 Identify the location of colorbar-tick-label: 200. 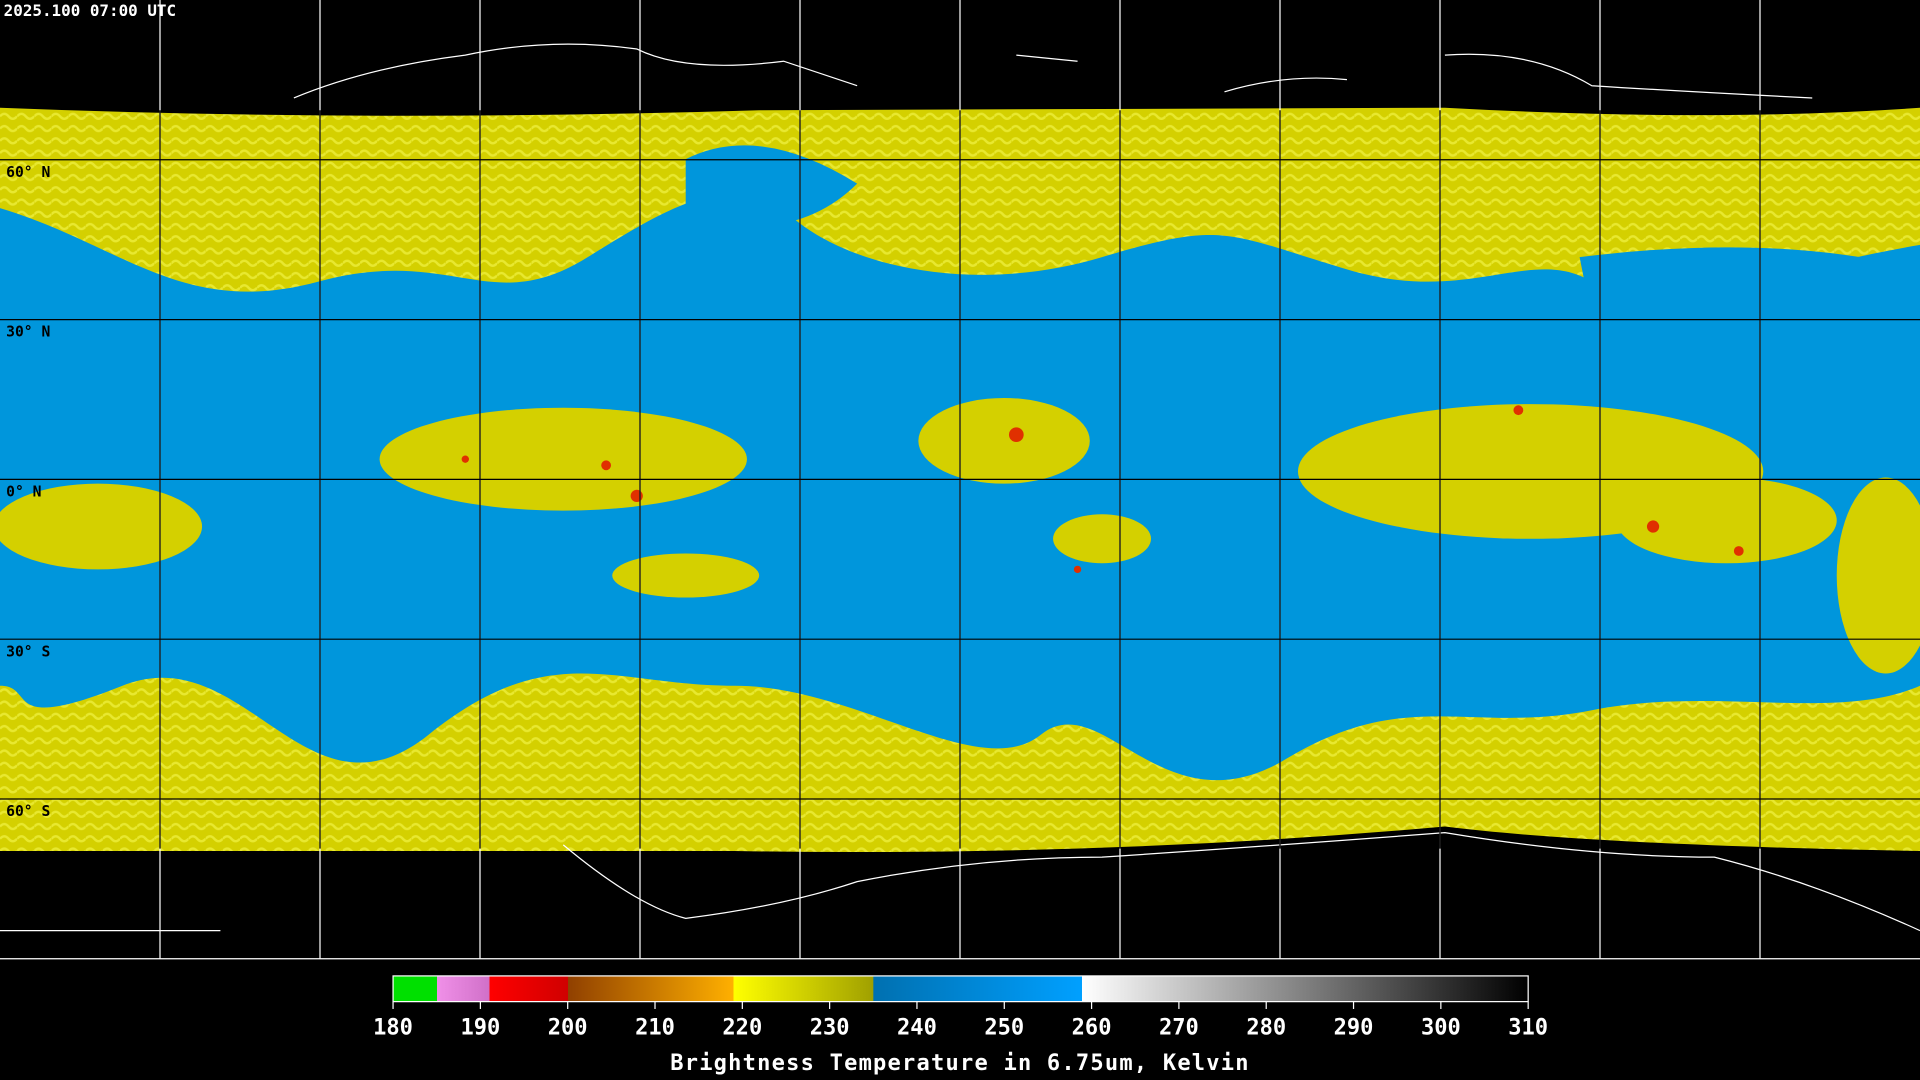
(568, 1028).